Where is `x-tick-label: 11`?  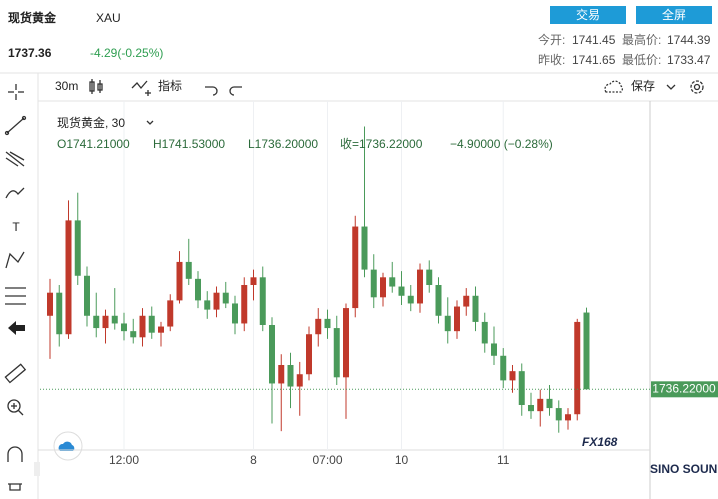 x-tick-label: 11 is located at coordinates (503, 460).